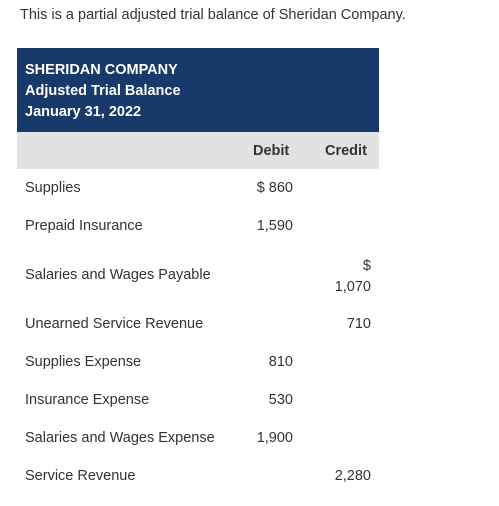 The height and width of the screenshot is (506, 499). I want to click on credit-currency-symbol: $, so click(366, 266).